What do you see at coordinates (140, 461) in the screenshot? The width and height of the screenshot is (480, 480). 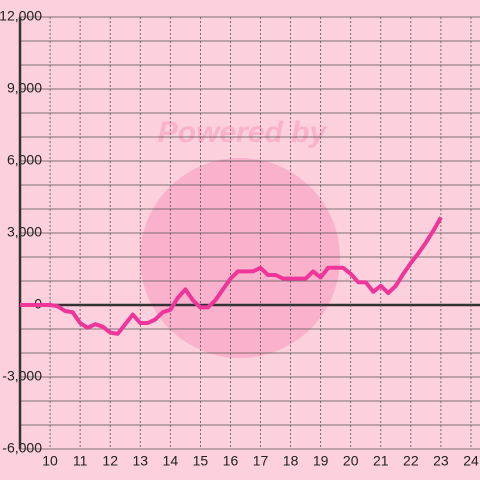 I see `x-tick-label: 13` at bounding box center [140, 461].